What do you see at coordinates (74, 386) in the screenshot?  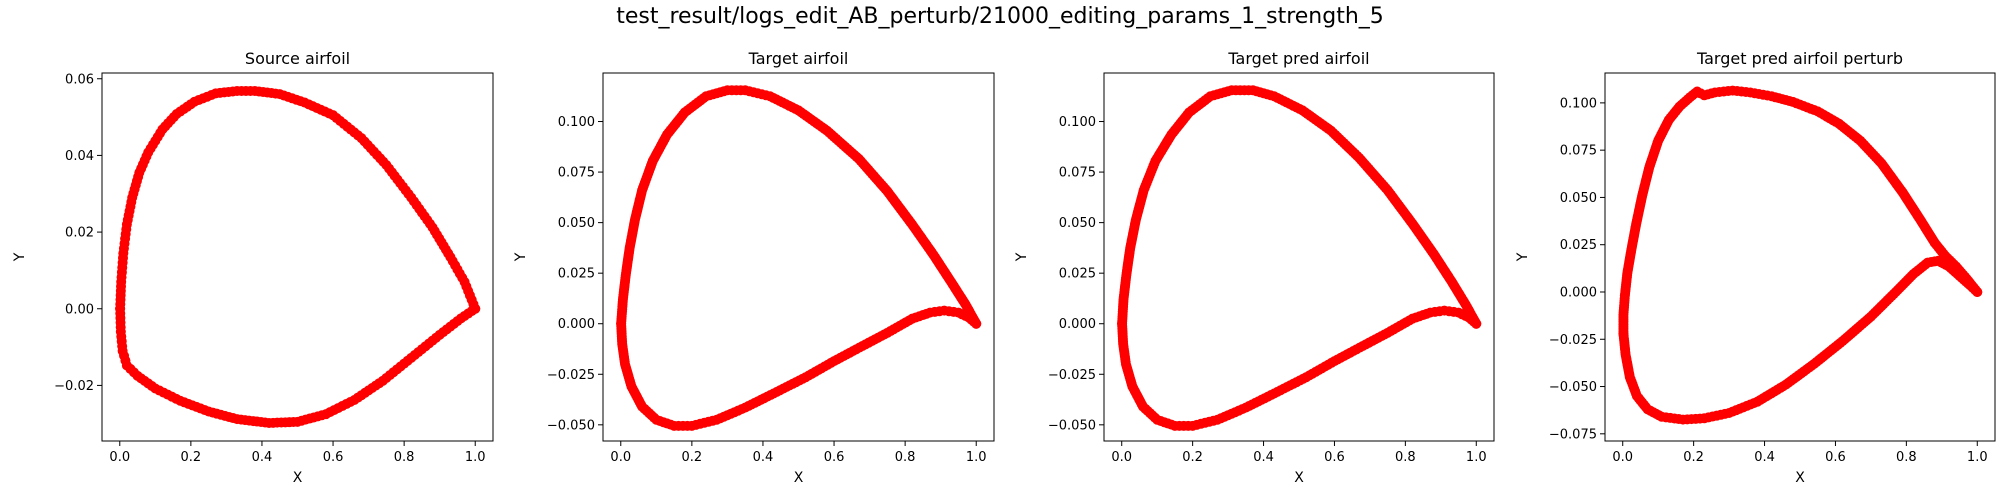 I see `y-tick-label: −0.02` at bounding box center [74, 386].